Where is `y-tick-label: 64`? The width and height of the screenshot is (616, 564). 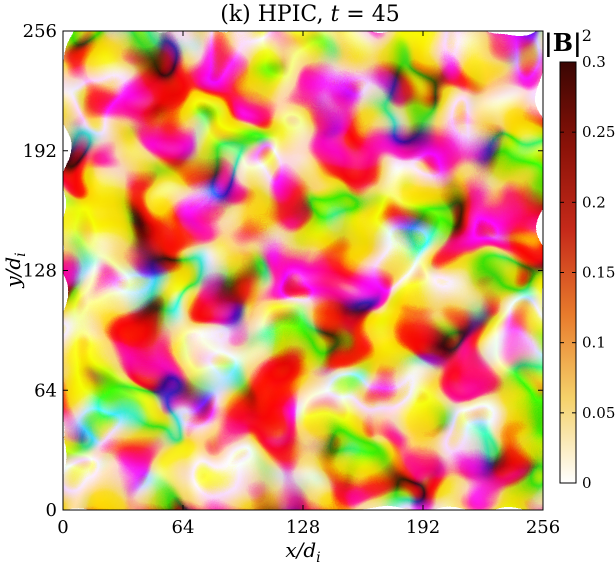 y-tick-label: 64 is located at coordinates (45, 390).